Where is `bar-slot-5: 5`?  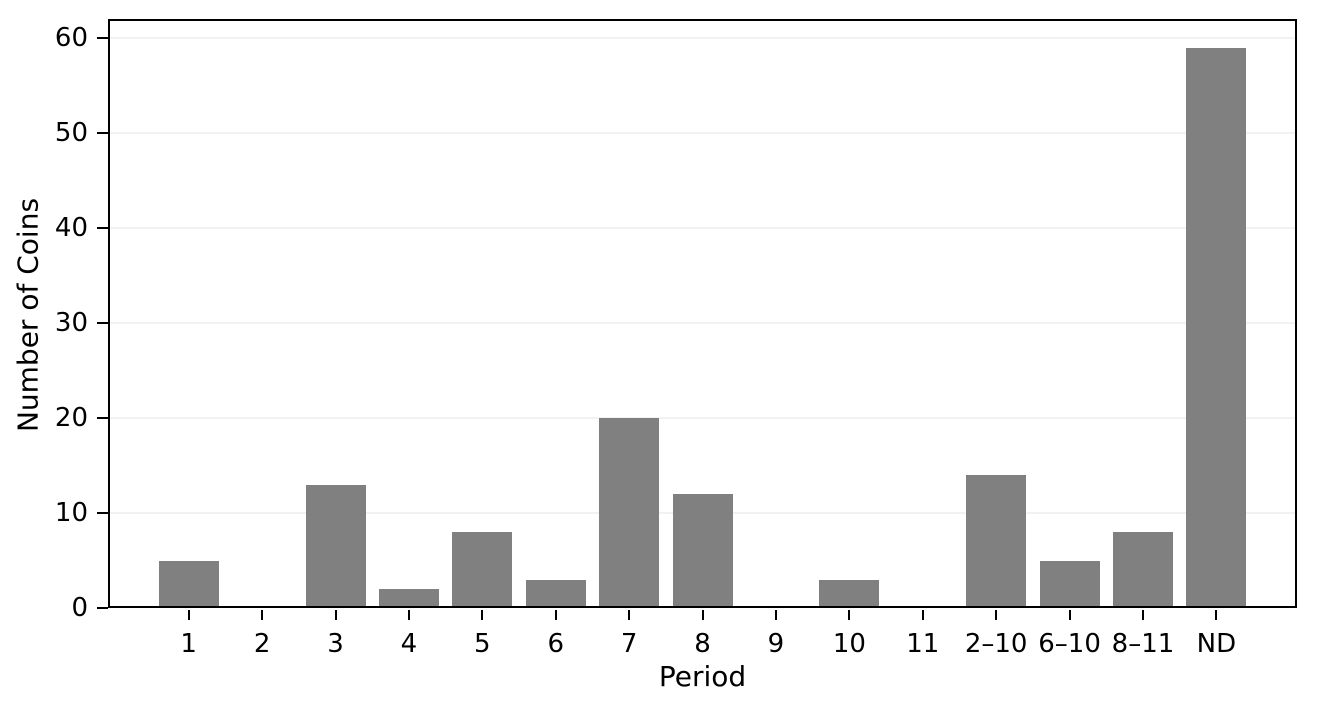 bar-slot-5: 5 is located at coordinates (482, 339).